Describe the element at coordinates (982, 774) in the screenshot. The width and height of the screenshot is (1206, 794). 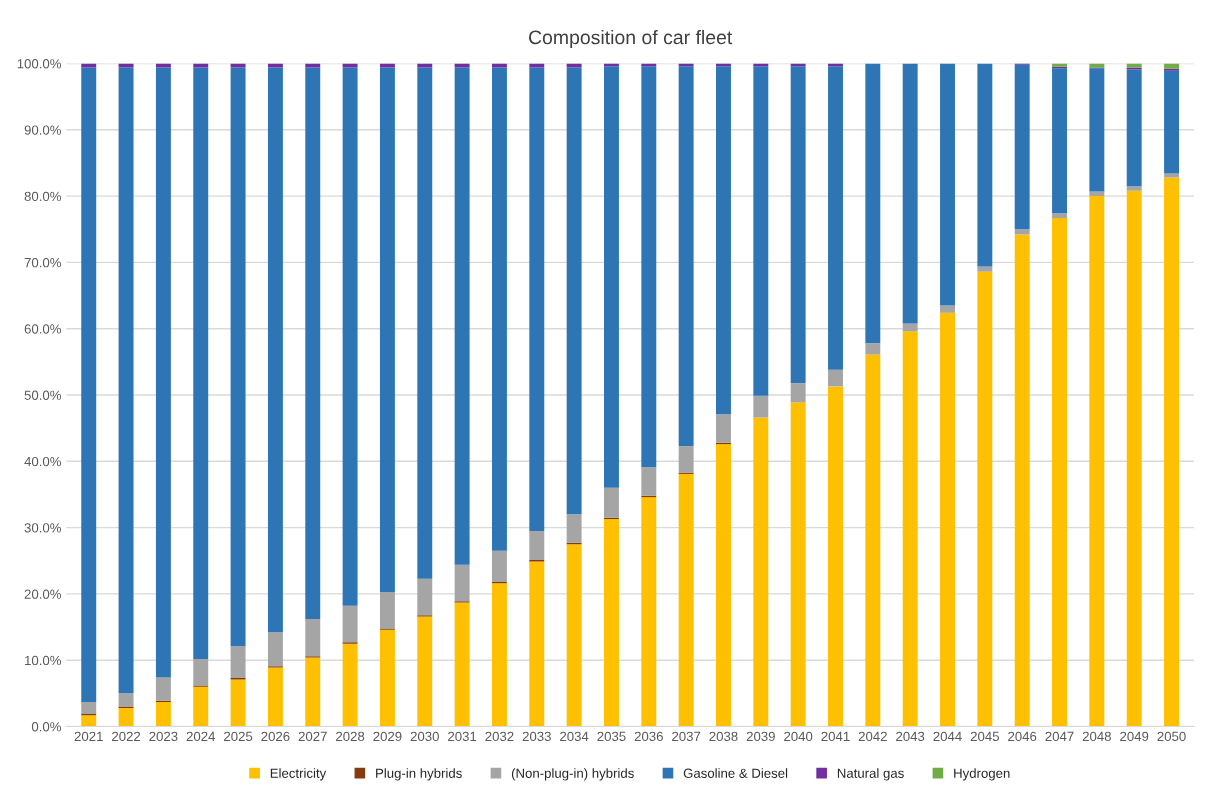
I see `legend-label: Hydrogen` at that location.